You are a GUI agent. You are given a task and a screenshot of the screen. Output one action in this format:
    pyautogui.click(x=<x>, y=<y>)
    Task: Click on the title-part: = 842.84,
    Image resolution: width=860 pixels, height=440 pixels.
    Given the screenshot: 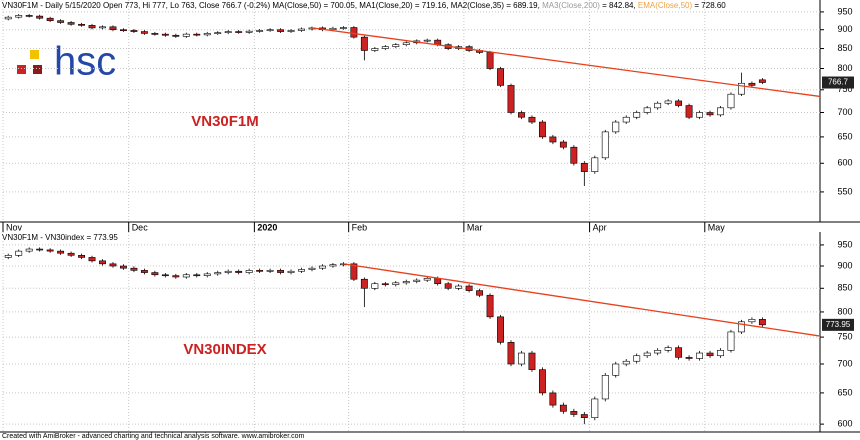 What is the action you would take?
    pyautogui.click(x=619, y=5)
    